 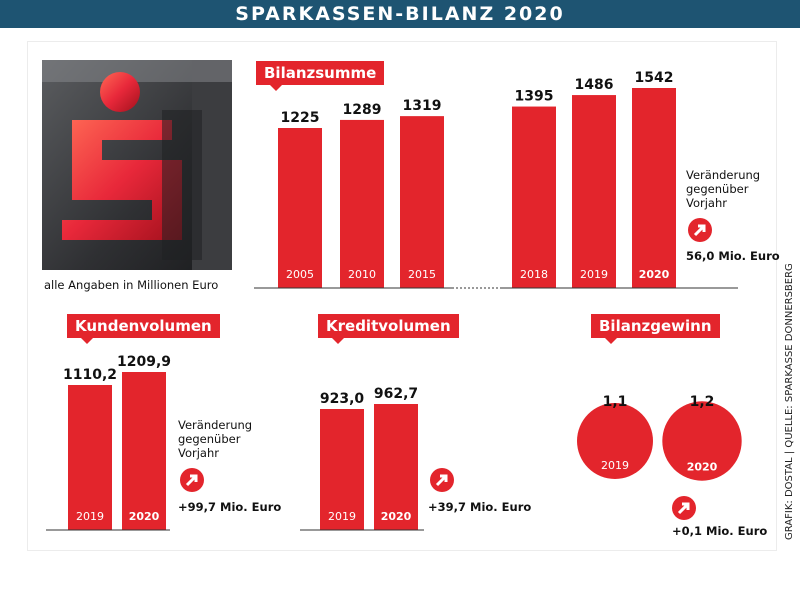 What do you see at coordinates (342, 516) in the screenshot?
I see `kreditvolumen-category-label: 2019` at bounding box center [342, 516].